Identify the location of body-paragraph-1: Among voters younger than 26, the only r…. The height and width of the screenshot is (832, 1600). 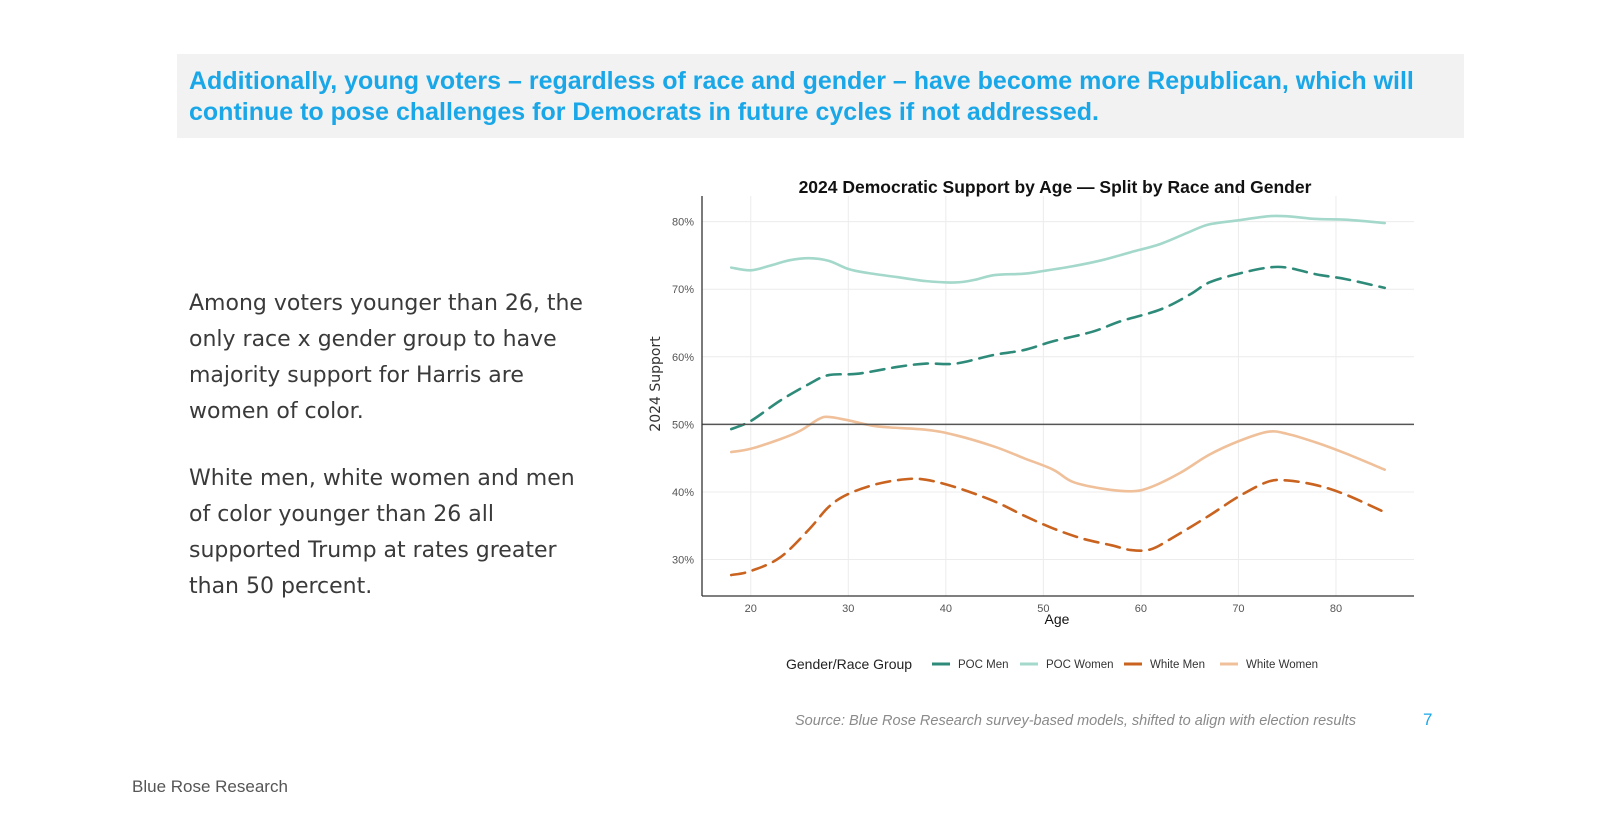
(386, 357).